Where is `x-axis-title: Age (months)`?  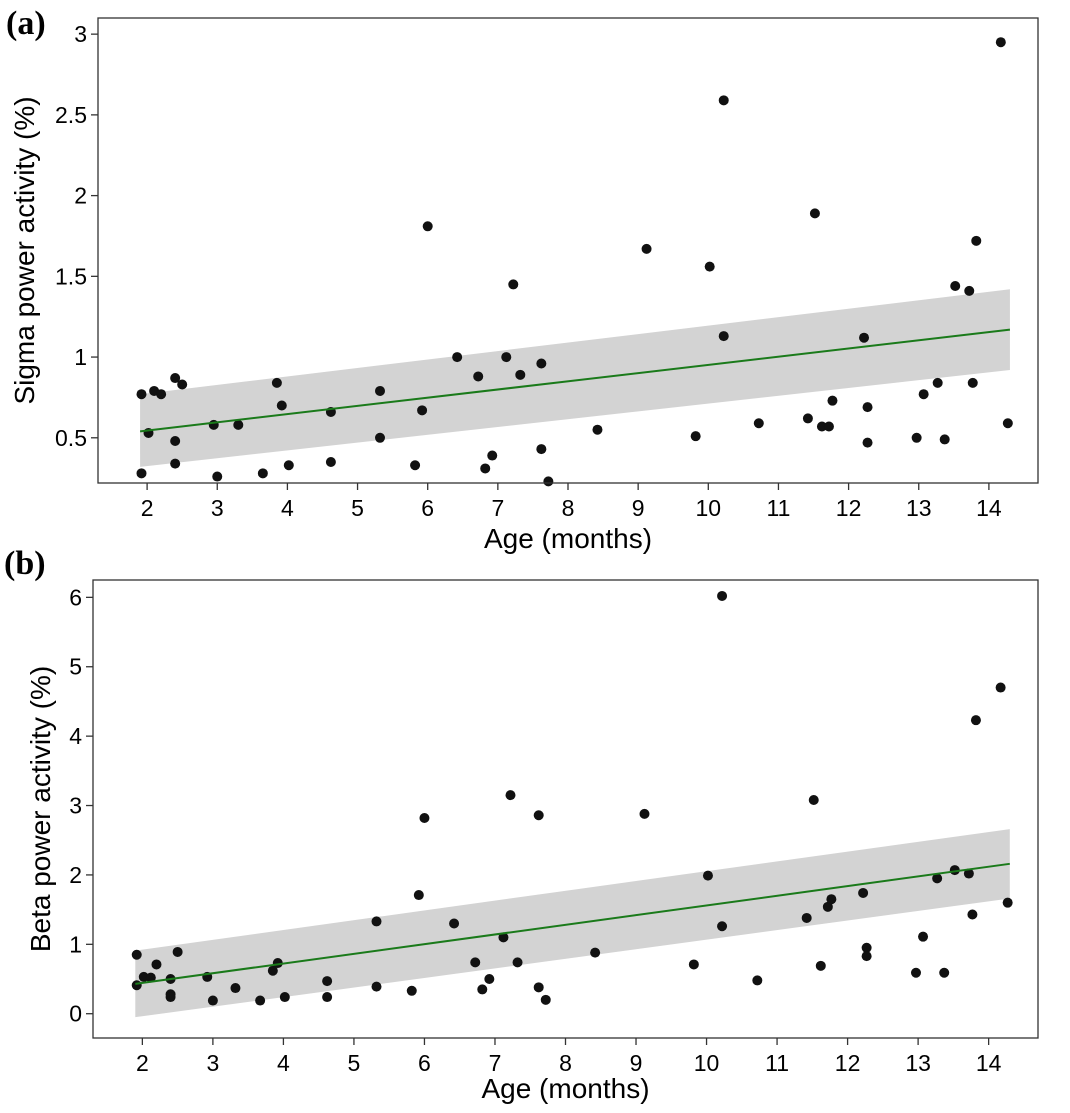
x-axis-title: Age (months) is located at coordinates (565, 1088).